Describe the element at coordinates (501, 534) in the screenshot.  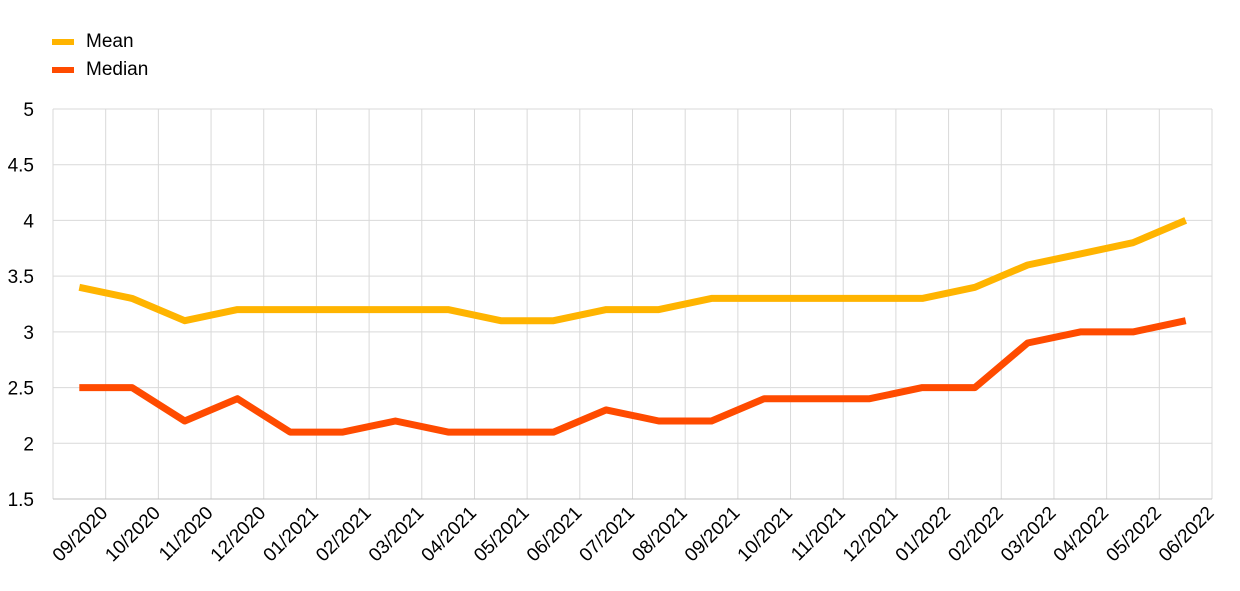
I see `x-tick-label: 05/2021` at that location.